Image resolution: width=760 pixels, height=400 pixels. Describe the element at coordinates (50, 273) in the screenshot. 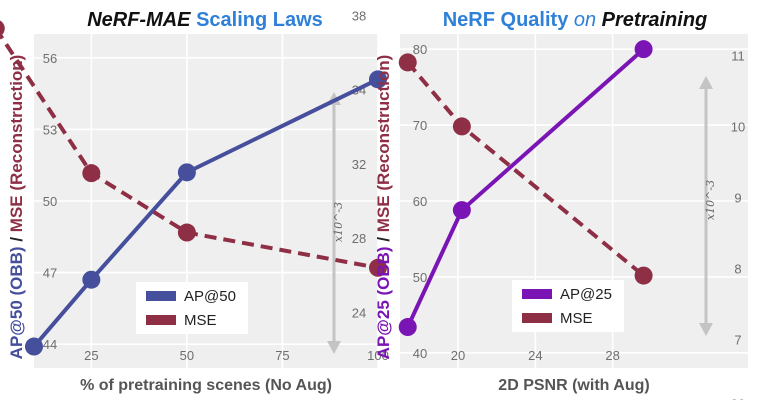

I see `y-left-tick-label: 47` at that location.